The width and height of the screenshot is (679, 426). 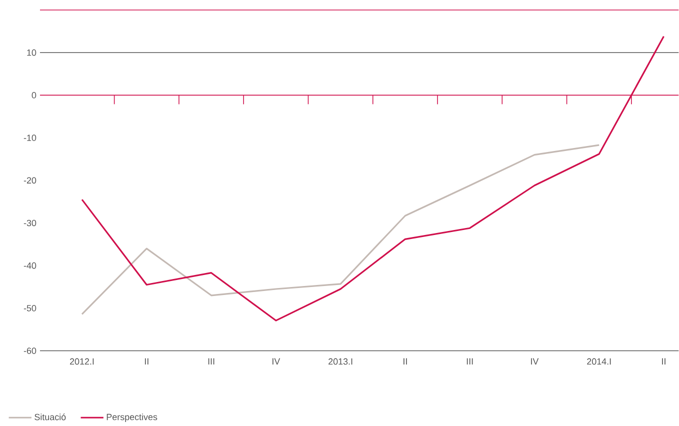 What do you see at coordinates (30, 223) in the screenshot?
I see `y-tick-label: -30` at bounding box center [30, 223].